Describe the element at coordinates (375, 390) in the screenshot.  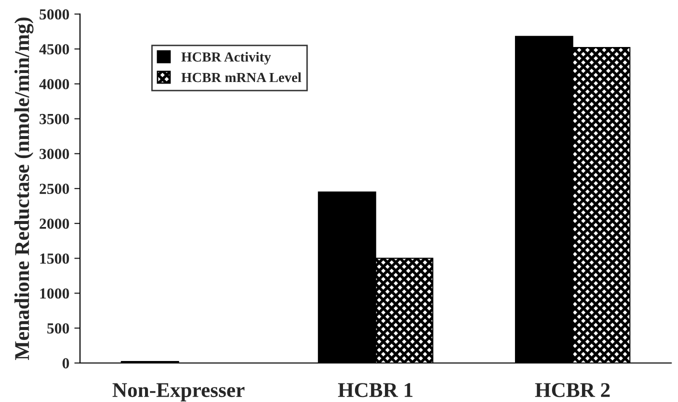
I see `x-tick-label: HCBR 1` at that location.